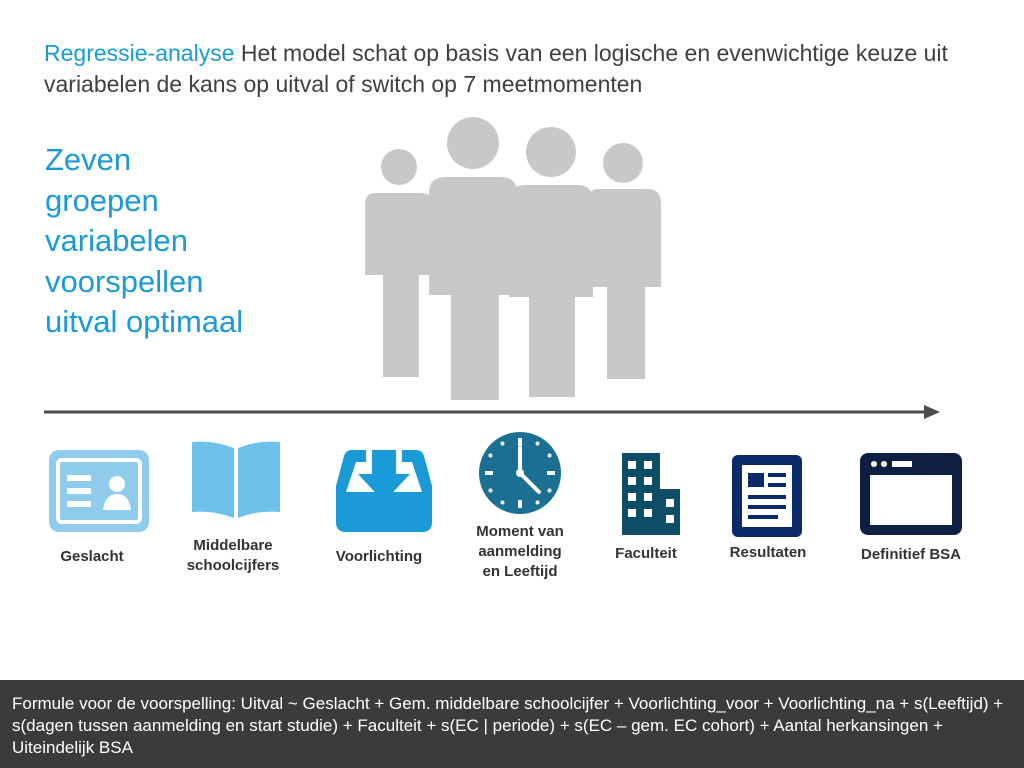  I want to click on label-voorlichting: Voorlichting, so click(379, 556).